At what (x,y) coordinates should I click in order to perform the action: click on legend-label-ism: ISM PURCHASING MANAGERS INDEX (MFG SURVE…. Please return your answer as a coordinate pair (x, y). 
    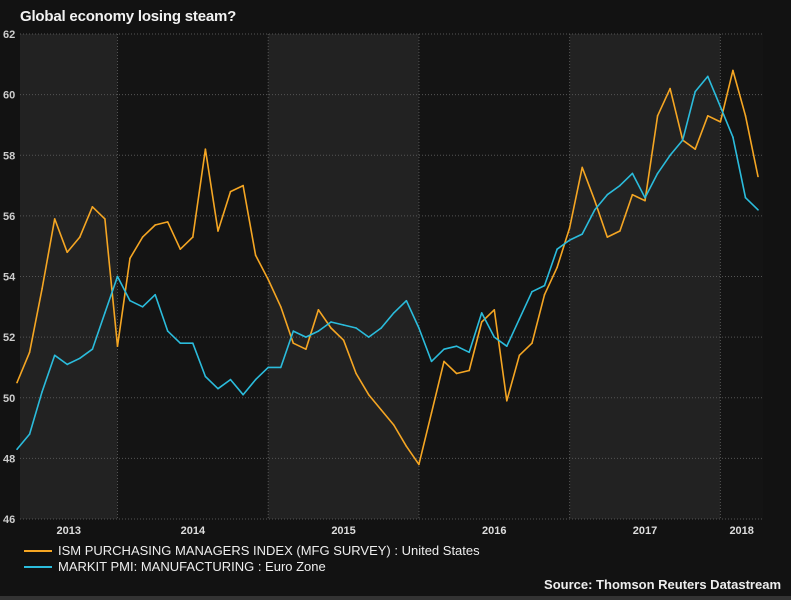
    Looking at the image, I should click on (269, 550).